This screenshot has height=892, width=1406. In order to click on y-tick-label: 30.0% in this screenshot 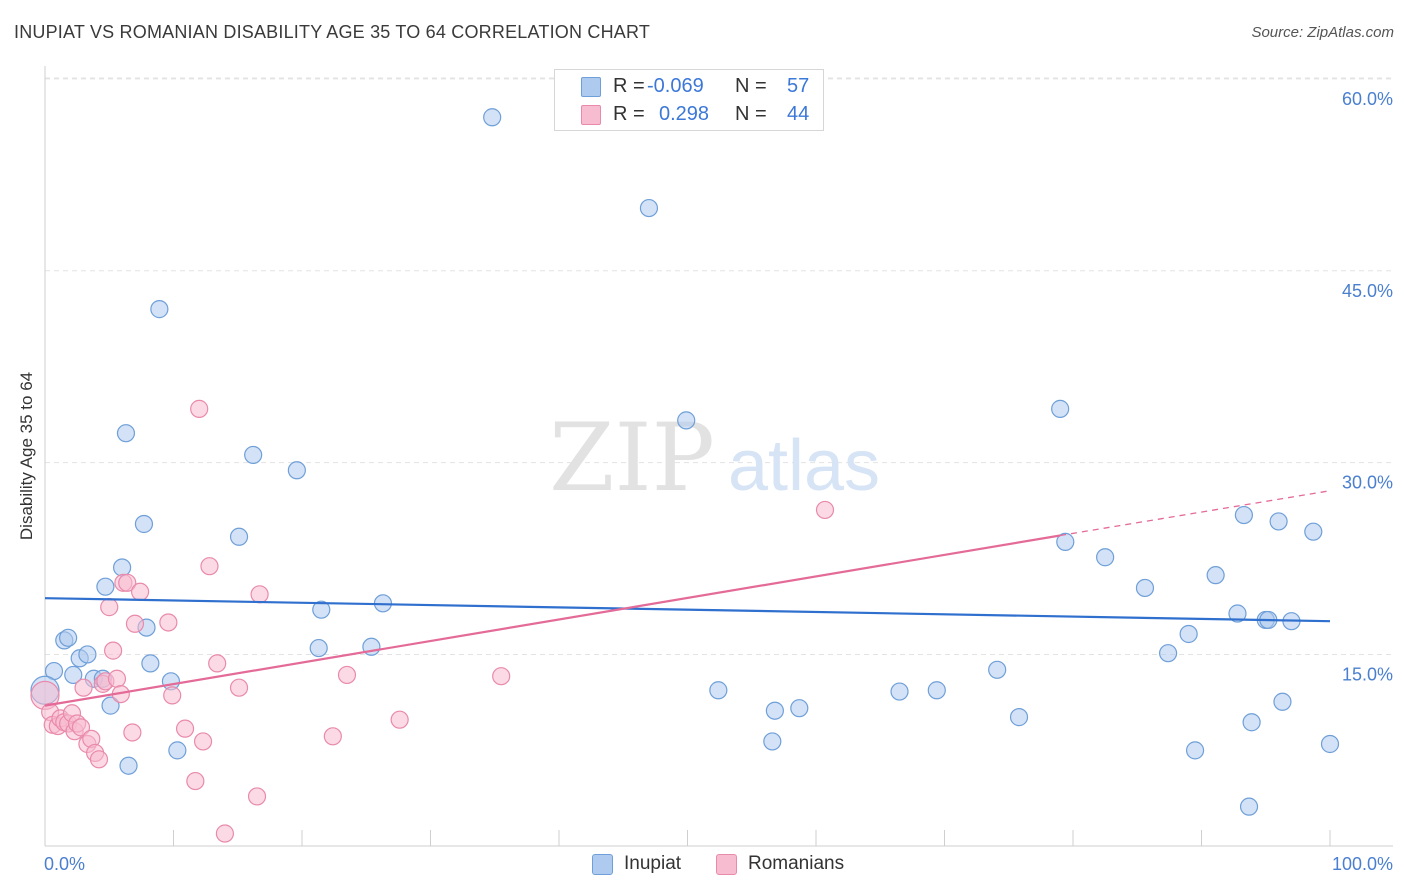, I will do `click(1367, 483)`.